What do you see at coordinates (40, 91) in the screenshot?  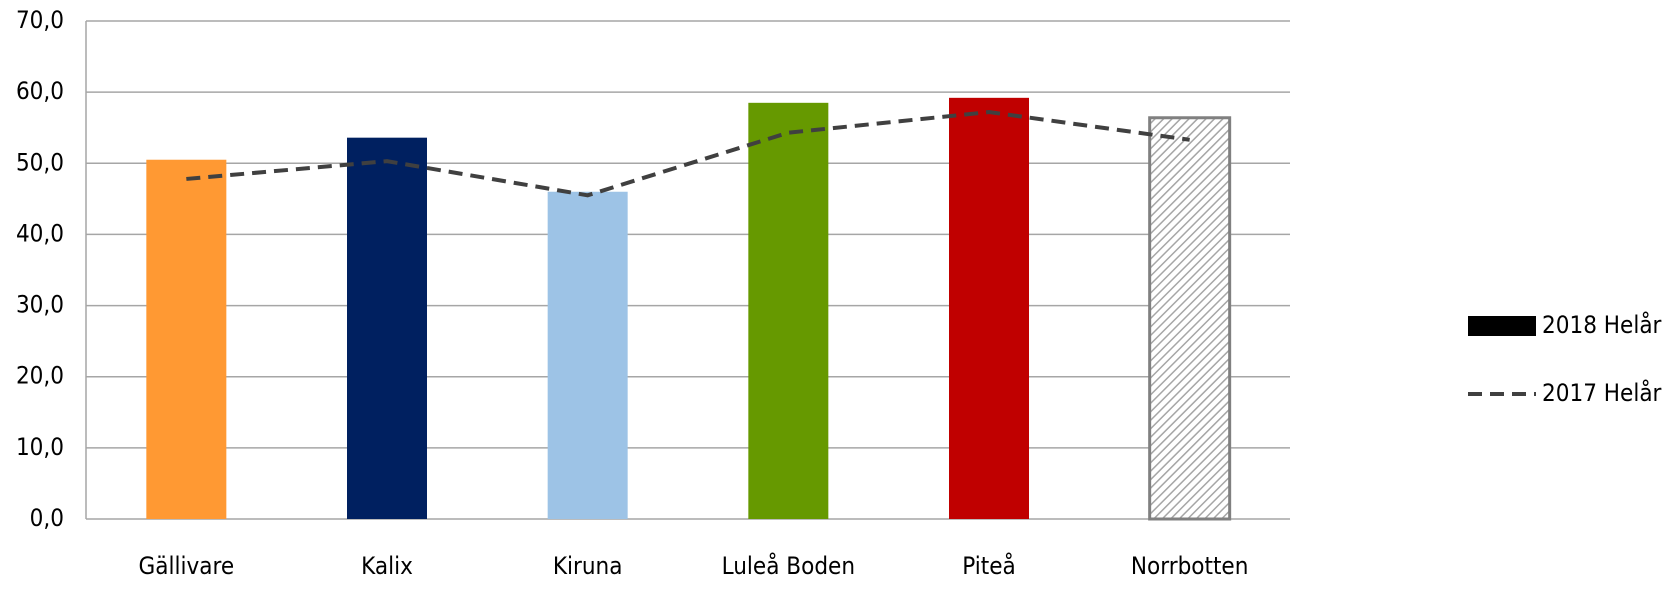 I see `y-tick-label: 60,0` at bounding box center [40, 91].